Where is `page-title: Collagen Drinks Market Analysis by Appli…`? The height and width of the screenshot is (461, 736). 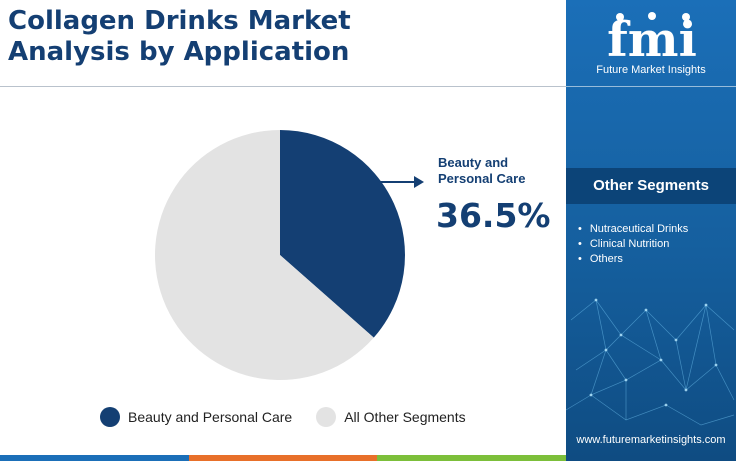
page-title: Collagen Drinks Market Analysis by Appli… is located at coordinates (179, 37).